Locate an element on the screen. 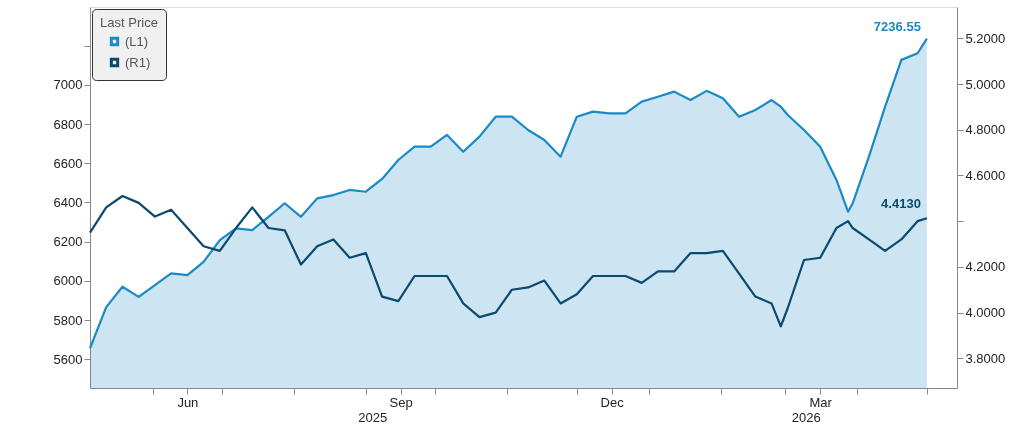 The image size is (1036, 429). y-tick-label: 6200 is located at coordinates (68, 242).